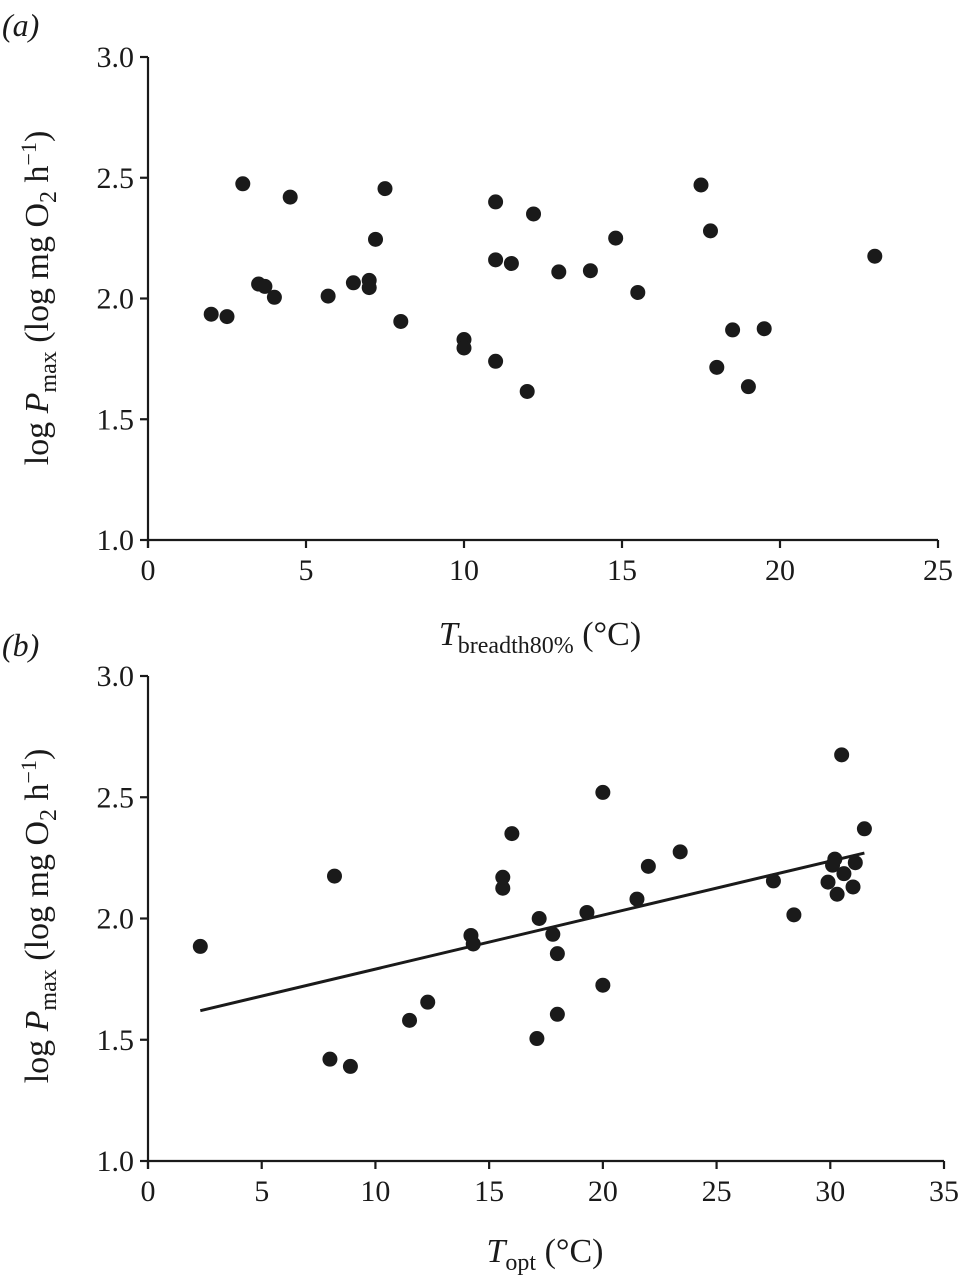 This screenshot has height=1280, width=967. What do you see at coordinates (116, 1161) in the screenshot?
I see `panel-b-y-tick-label: 1.0` at bounding box center [116, 1161].